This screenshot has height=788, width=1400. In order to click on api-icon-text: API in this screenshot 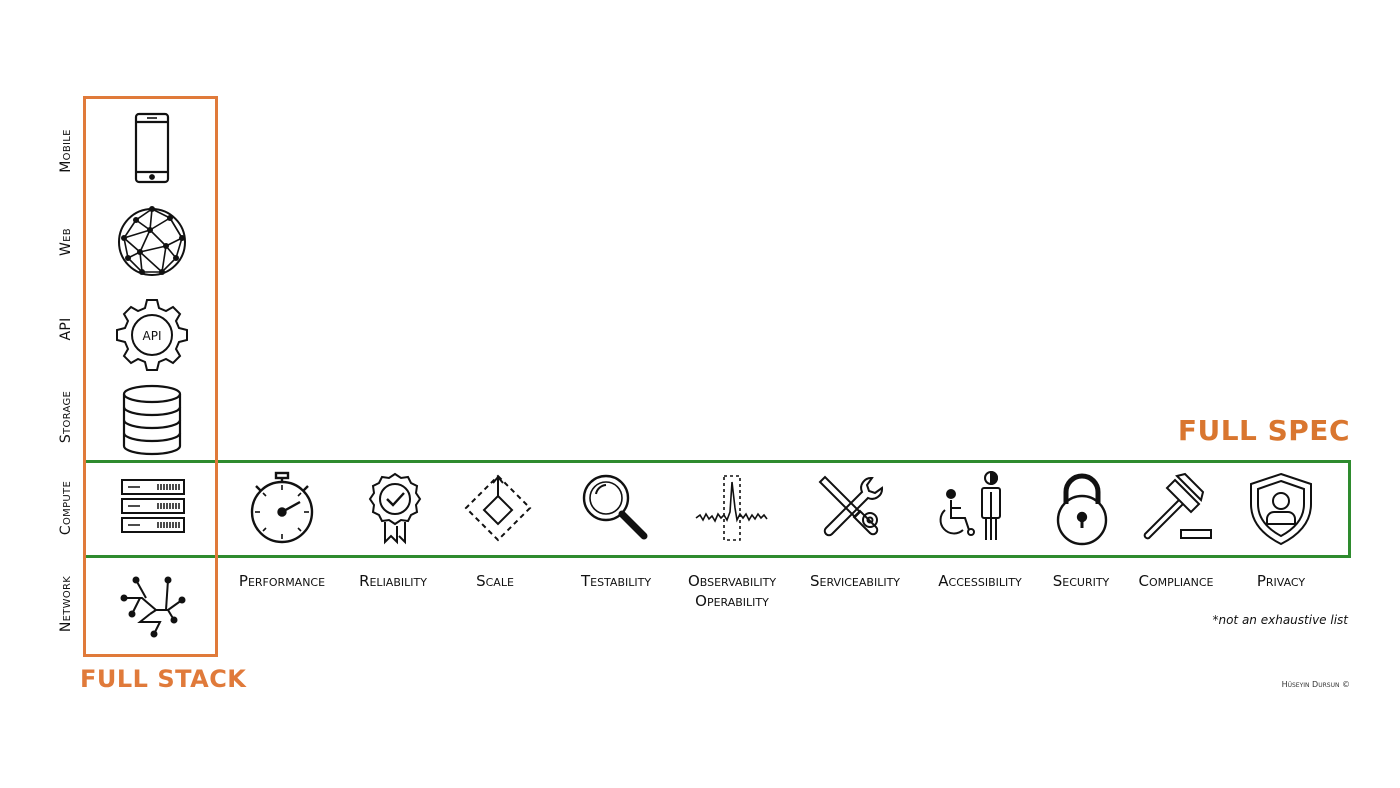, I will do `click(152, 336)`.